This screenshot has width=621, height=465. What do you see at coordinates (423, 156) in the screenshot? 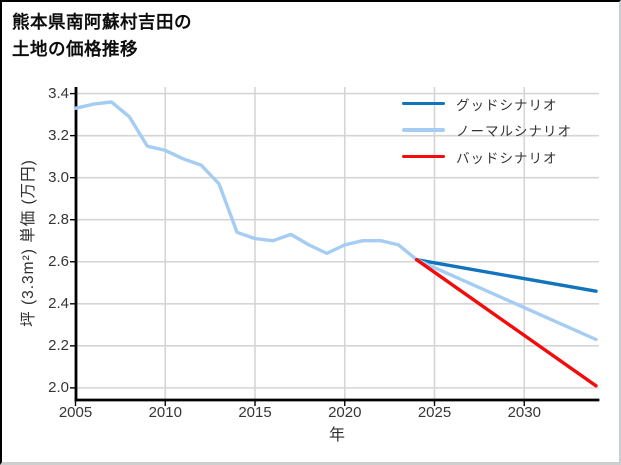
I see `bad-scenario-swatch` at bounding box center [423, 156].